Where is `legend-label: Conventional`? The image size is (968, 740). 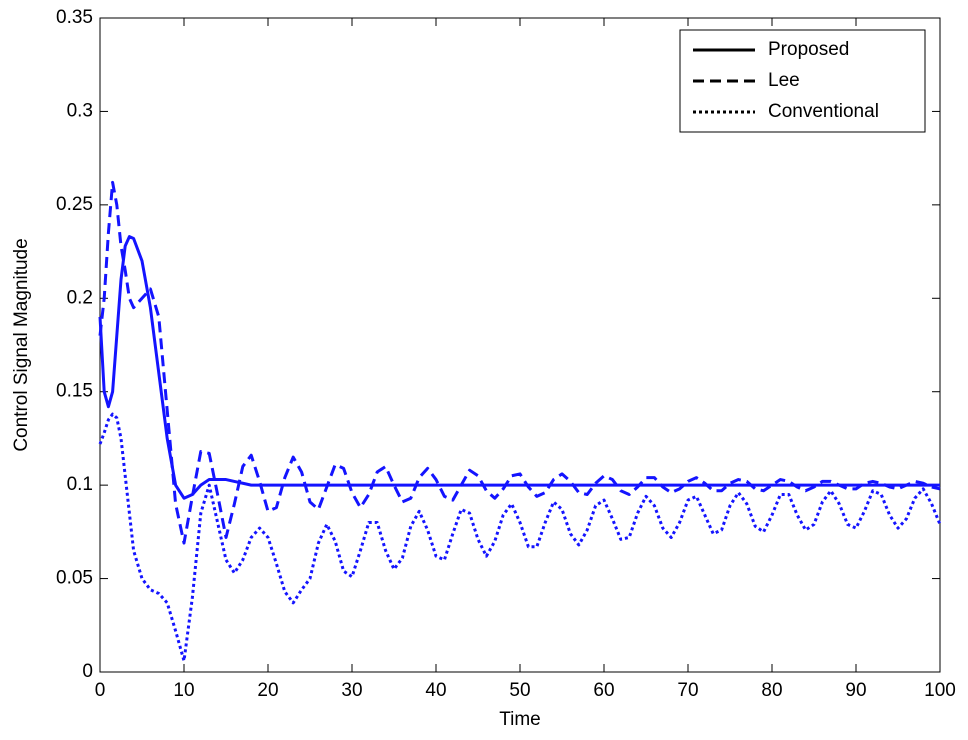
legend-label: Conventional is located at coordinates (823, 111).